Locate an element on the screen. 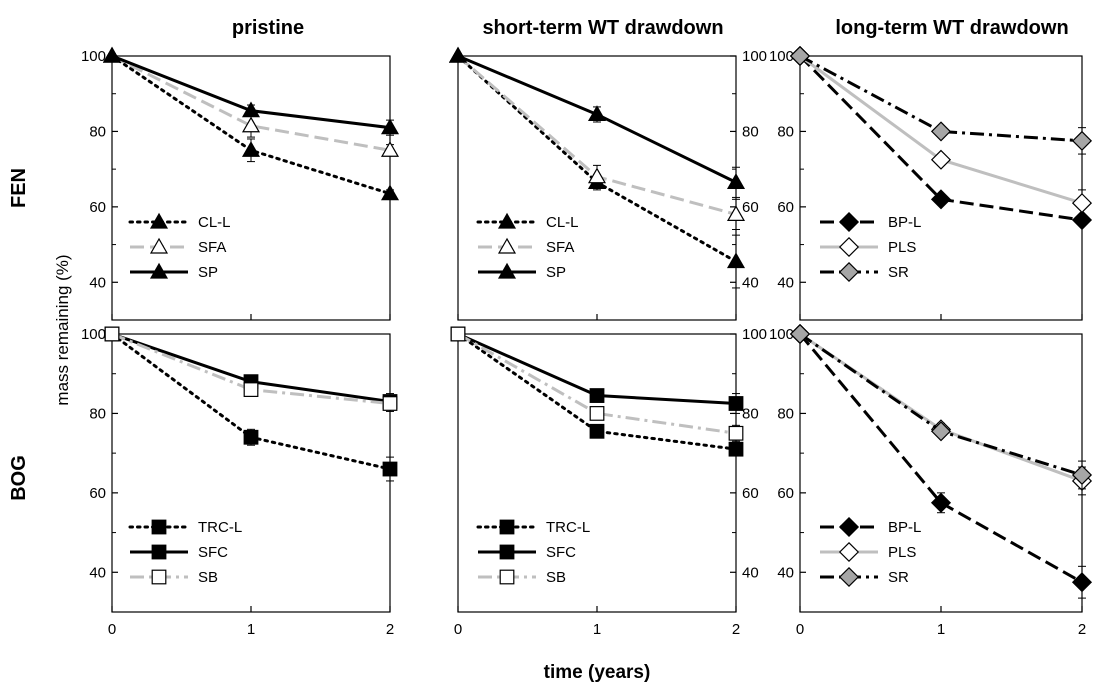 The width and height of the screenshot is (1105, 686). panel-FEN-long-term: 40 60 80 100 BP-L PLS SR is located at coordinates (931, 183).